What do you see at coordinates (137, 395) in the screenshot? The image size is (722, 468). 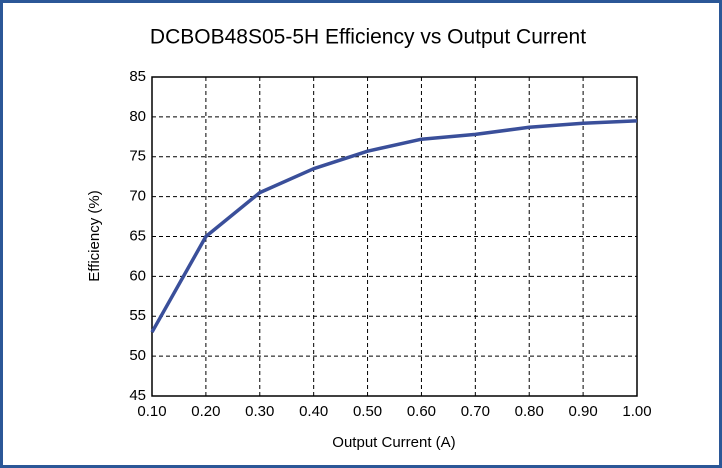 I see `y-tick-label: 45` at bounding box center [137, 395].